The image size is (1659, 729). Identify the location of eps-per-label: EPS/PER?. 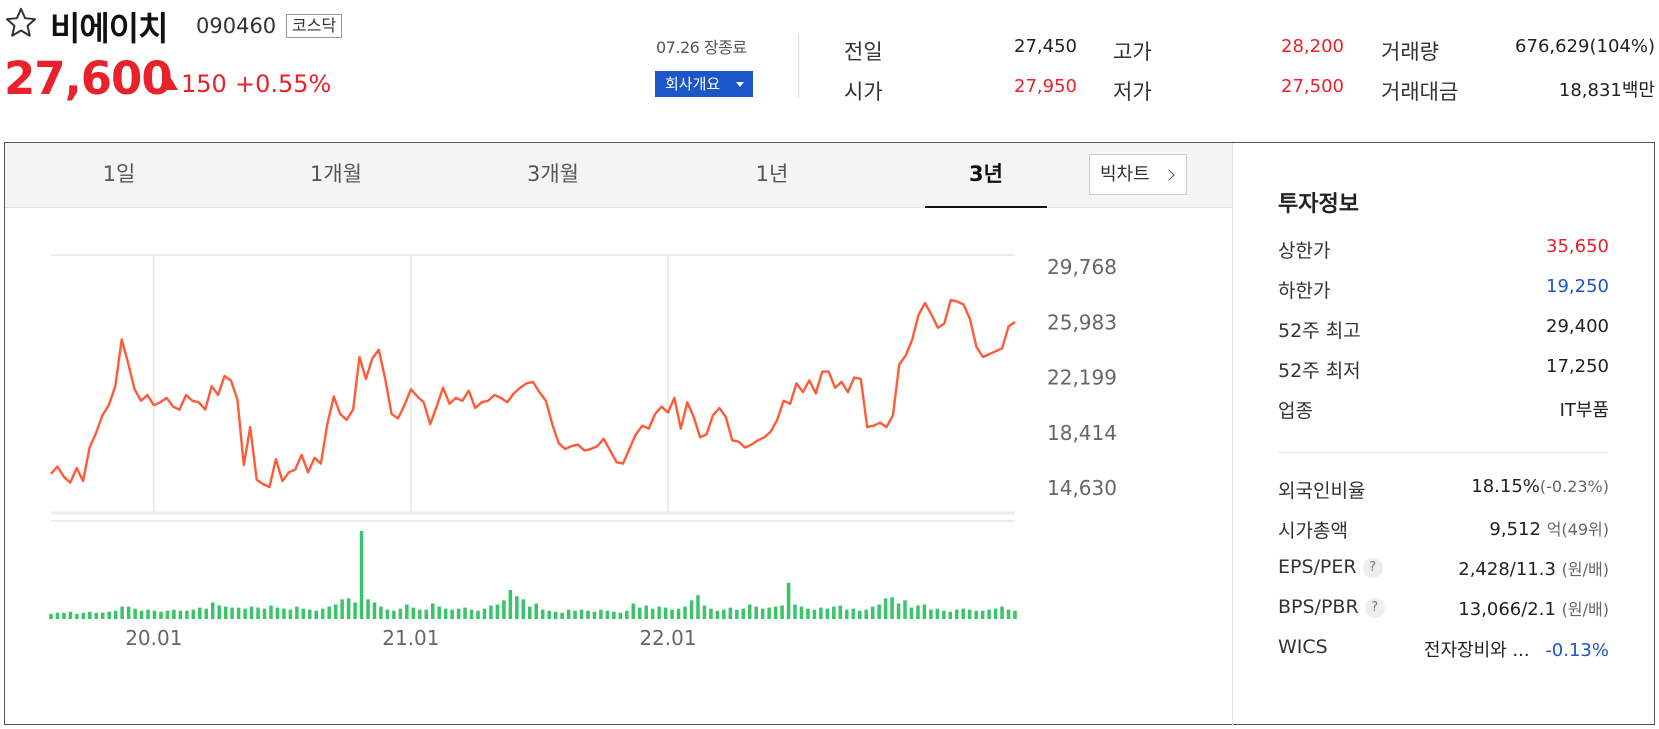
(1330, 567).